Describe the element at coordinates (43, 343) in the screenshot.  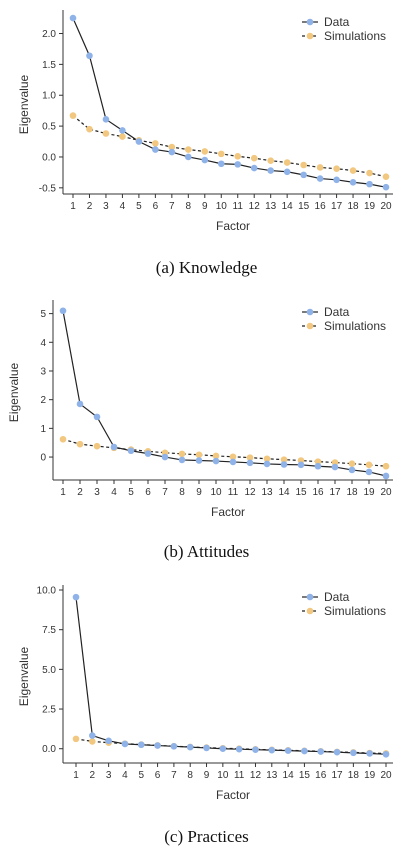
I see `y-tick-label: 4` at that location.